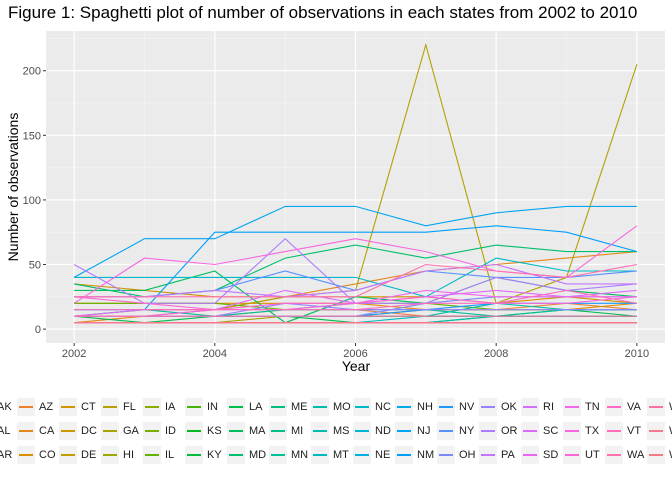 This screenshot has height=480, width=672. What do you see at coordinates (201, 407) in the screenshot?
I see `legend-item-in: IN` at bounding box center [201, 407].